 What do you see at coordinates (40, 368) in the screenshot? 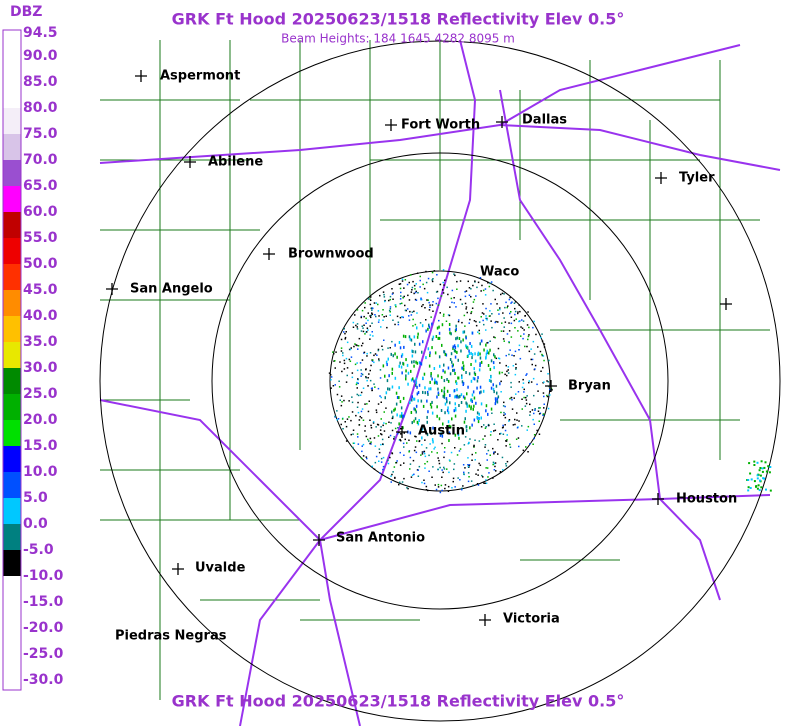
I see `colorbar-label: 30.0` at bounding box center [40, 368].